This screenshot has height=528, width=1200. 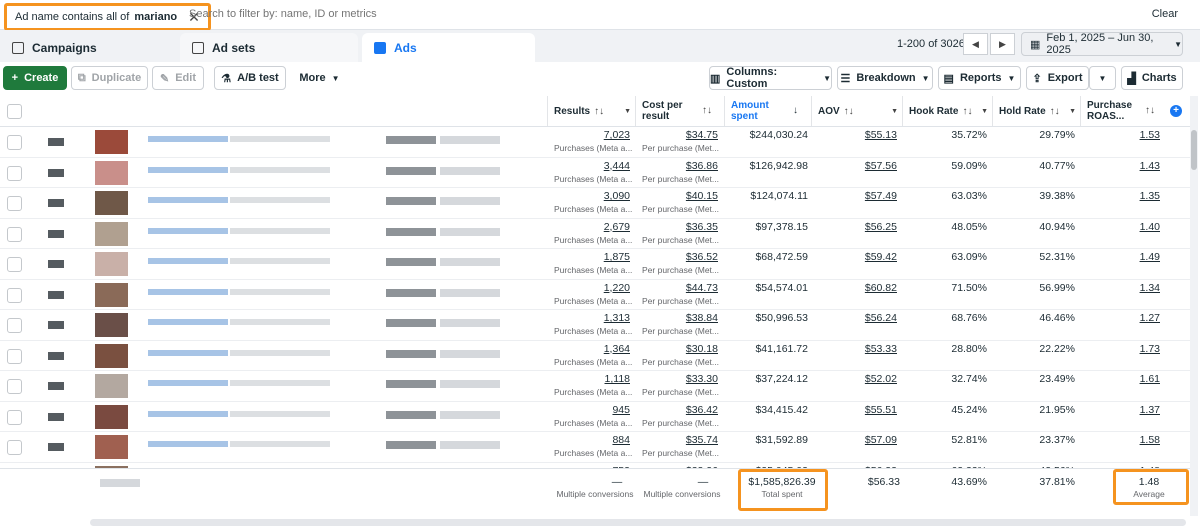 What do you see at coordinates (880, 318) in the screenshot?
I see `cell-aov: $56.24` at bounding box center [880, 318].